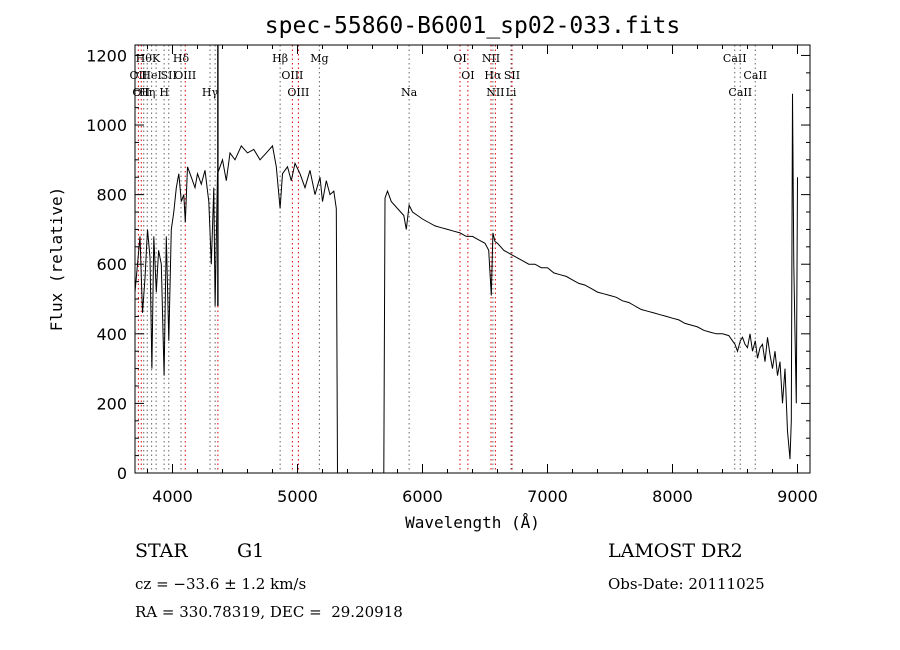  I want to click on redshift-velocity: cz = −33.6 ± 1.2 km/s, so click(221, 584).